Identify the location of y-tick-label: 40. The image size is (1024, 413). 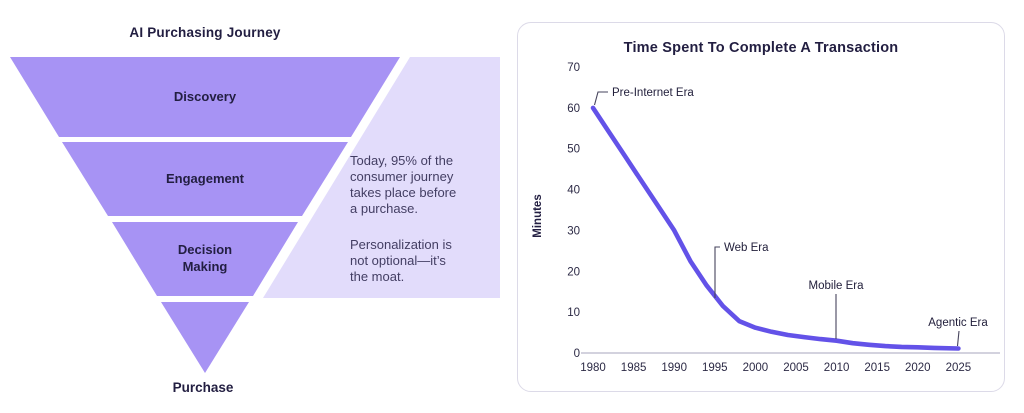
(573, 191).